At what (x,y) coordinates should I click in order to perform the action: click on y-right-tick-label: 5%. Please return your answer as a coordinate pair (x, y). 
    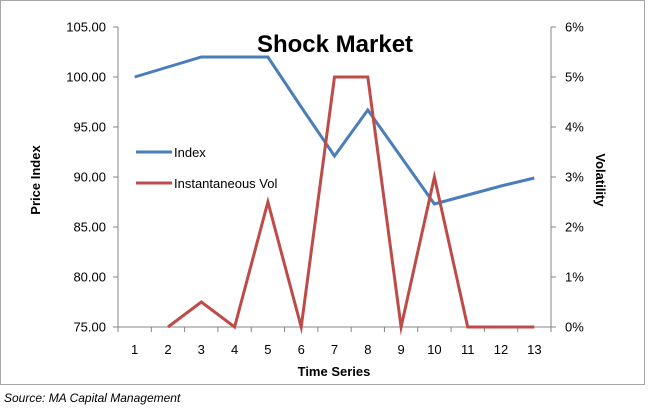
    Looking at the image, I should click on (574, 77).